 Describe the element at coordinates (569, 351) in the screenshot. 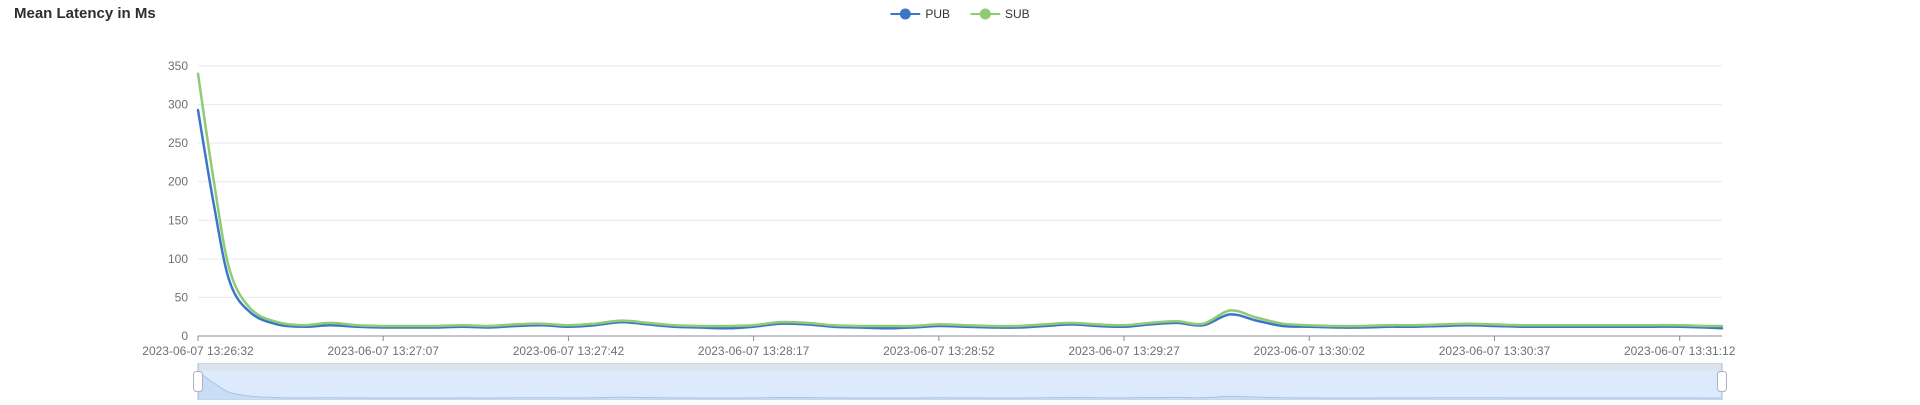

I see `x-axis-label: 2023-06-07 13:27:42` at that location.